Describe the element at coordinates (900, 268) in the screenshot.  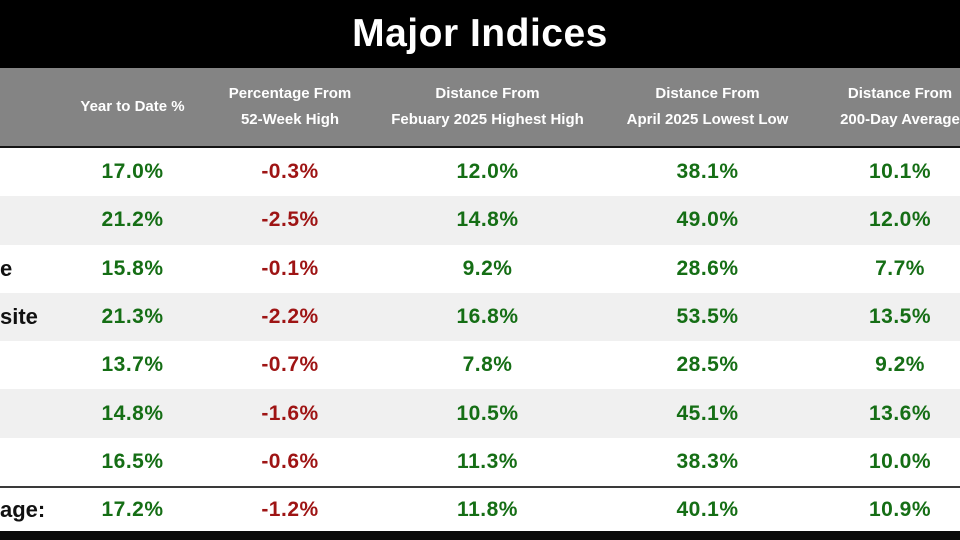
I see `cell-value: 7.7%` at that location.